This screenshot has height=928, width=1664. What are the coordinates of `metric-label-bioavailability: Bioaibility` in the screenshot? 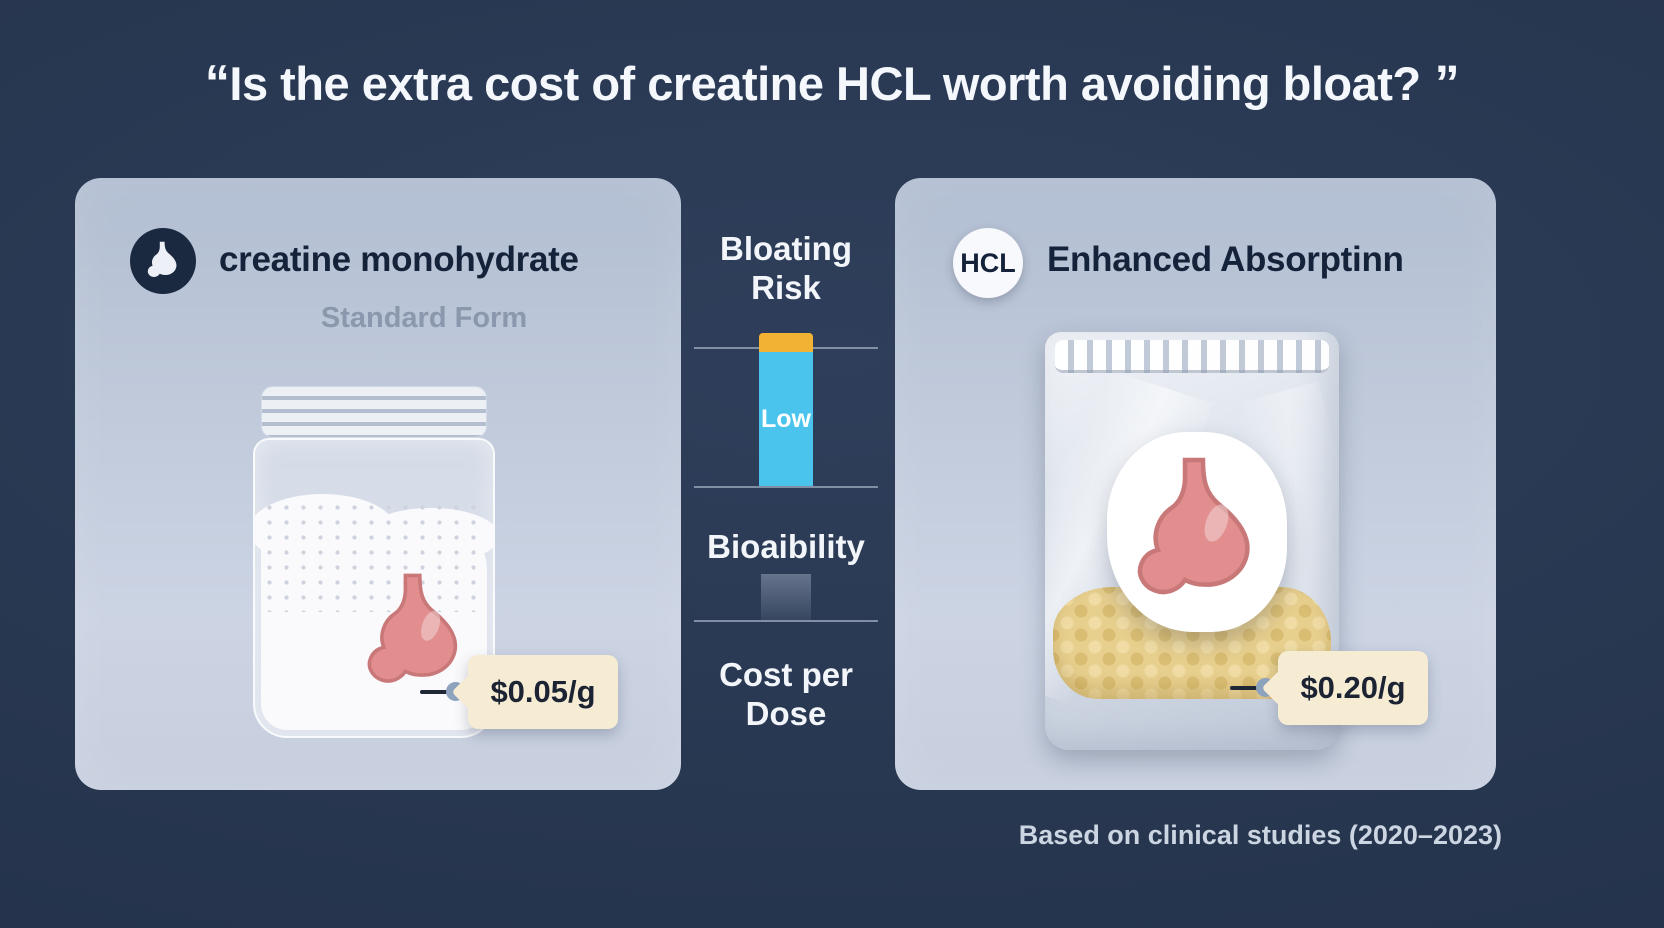 It's located at (786, 546).